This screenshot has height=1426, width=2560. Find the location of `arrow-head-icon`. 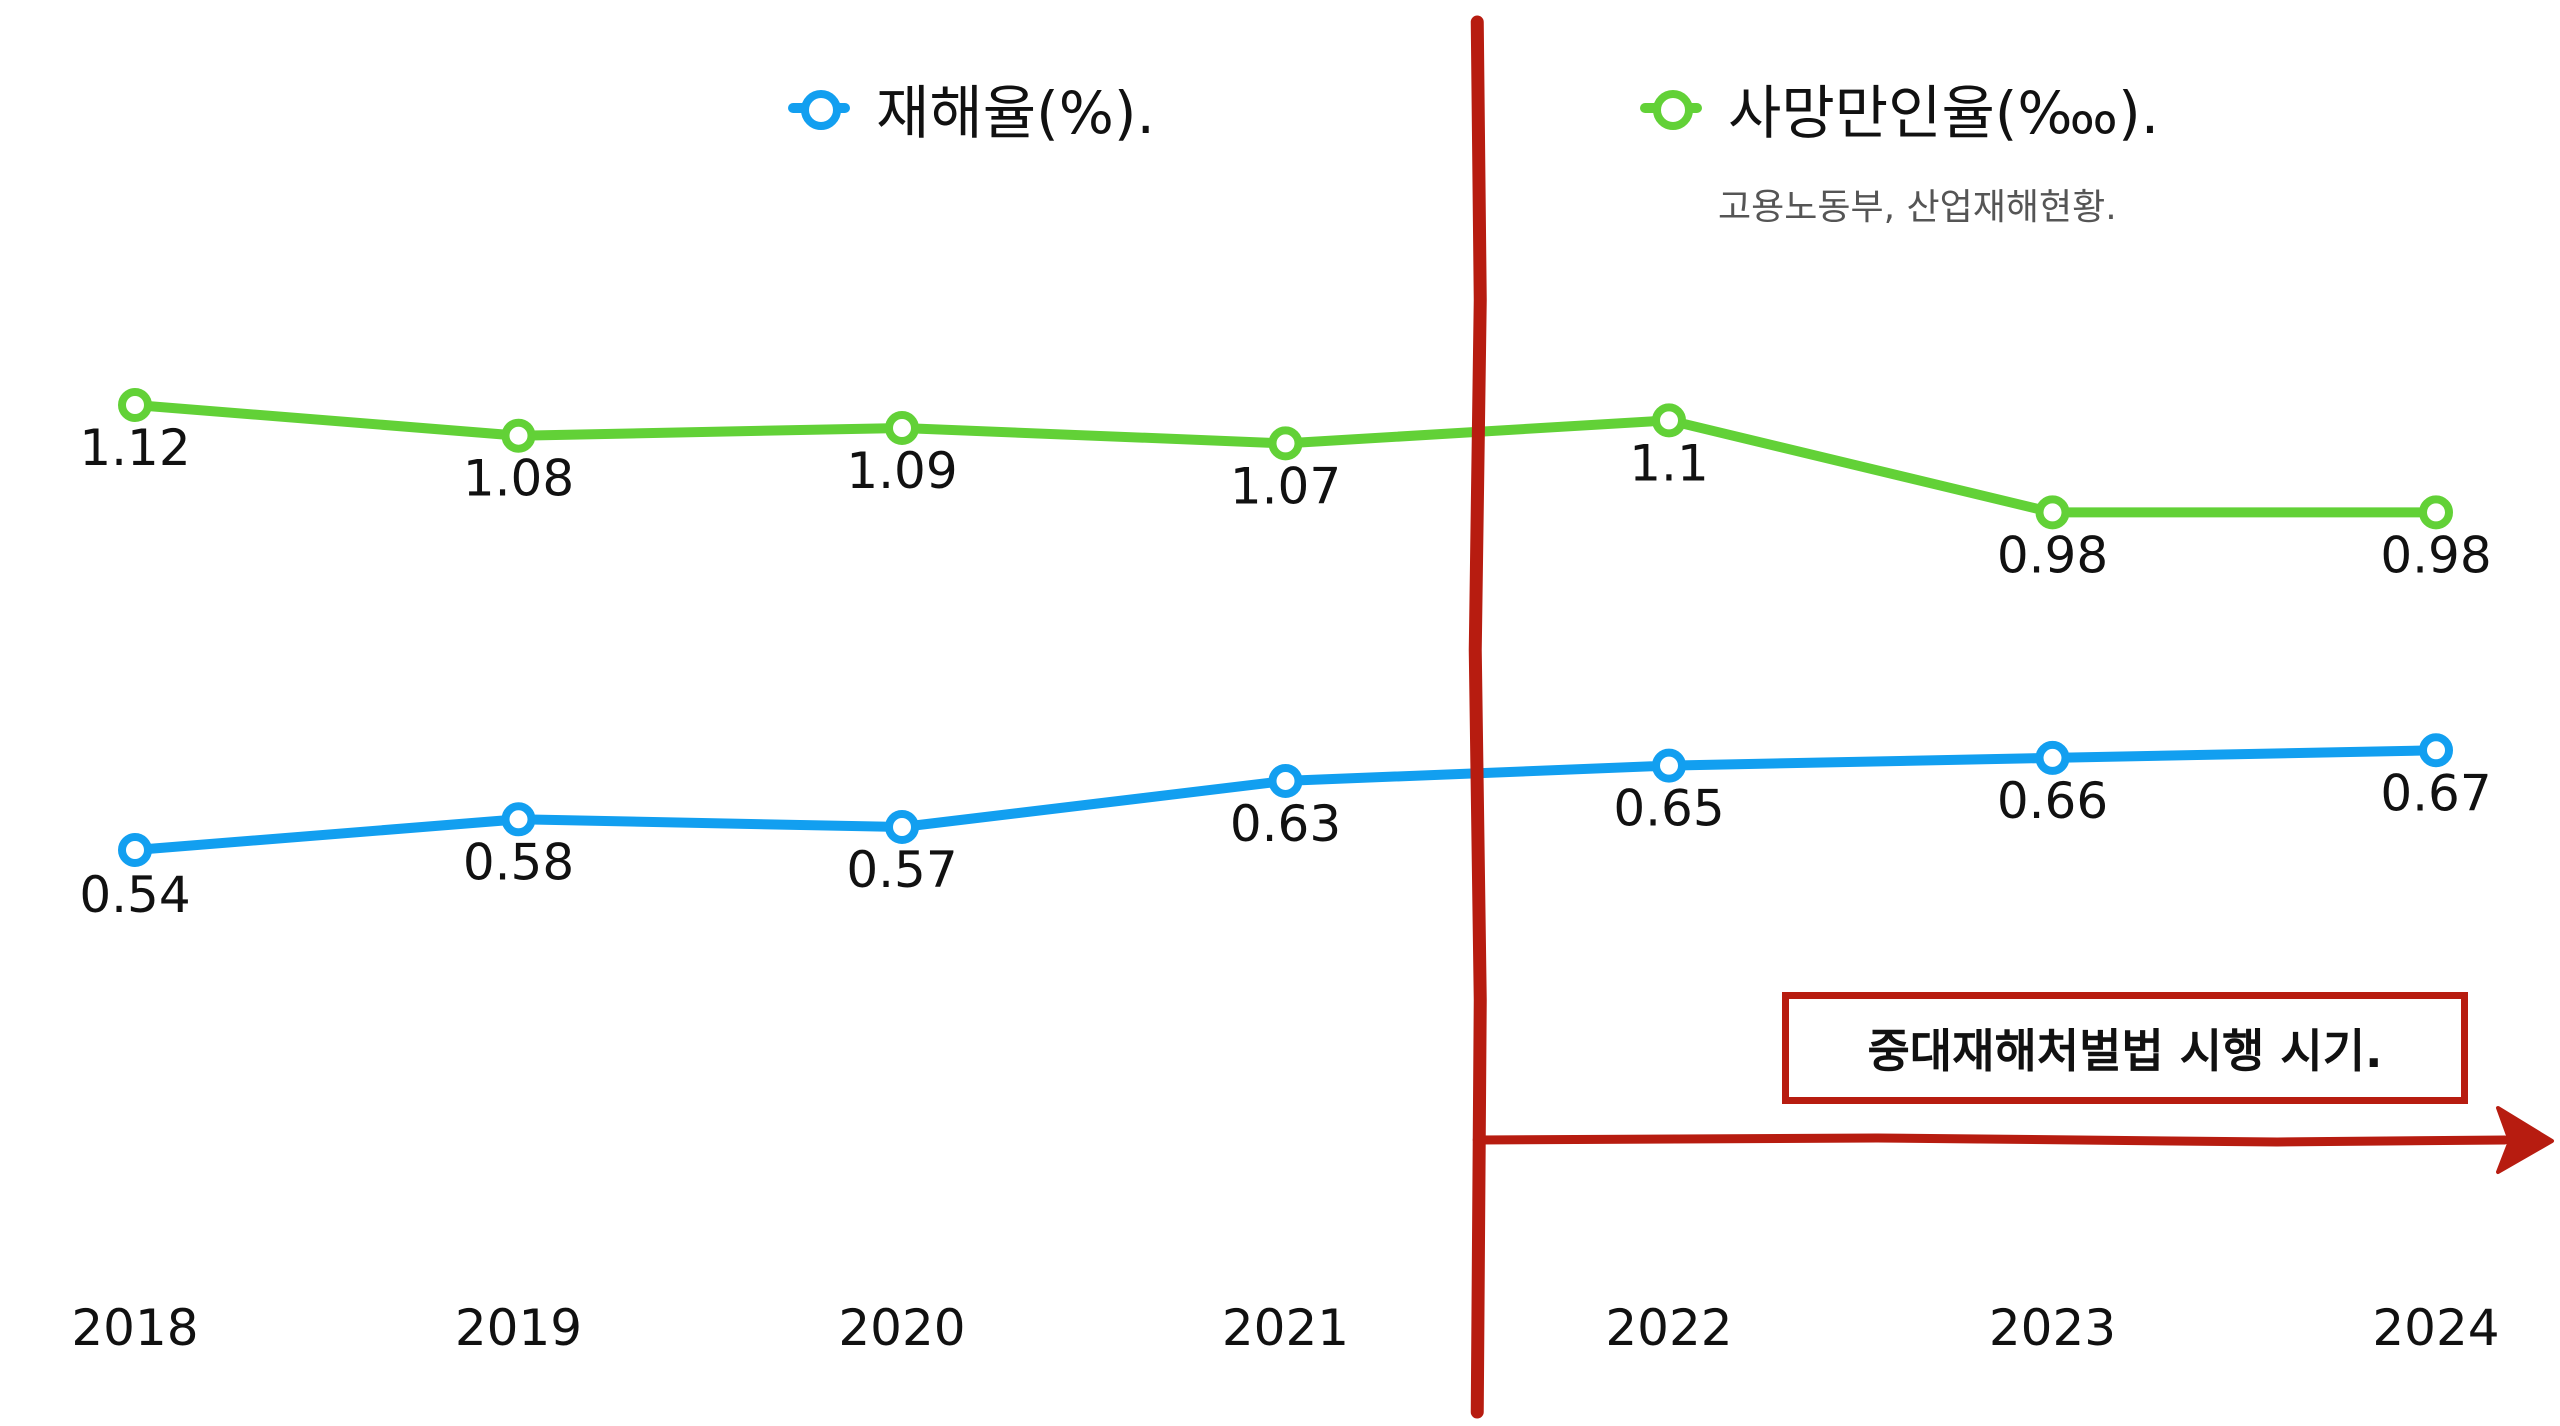

arrow-head-icon is located at coordinates (2525, 1140).